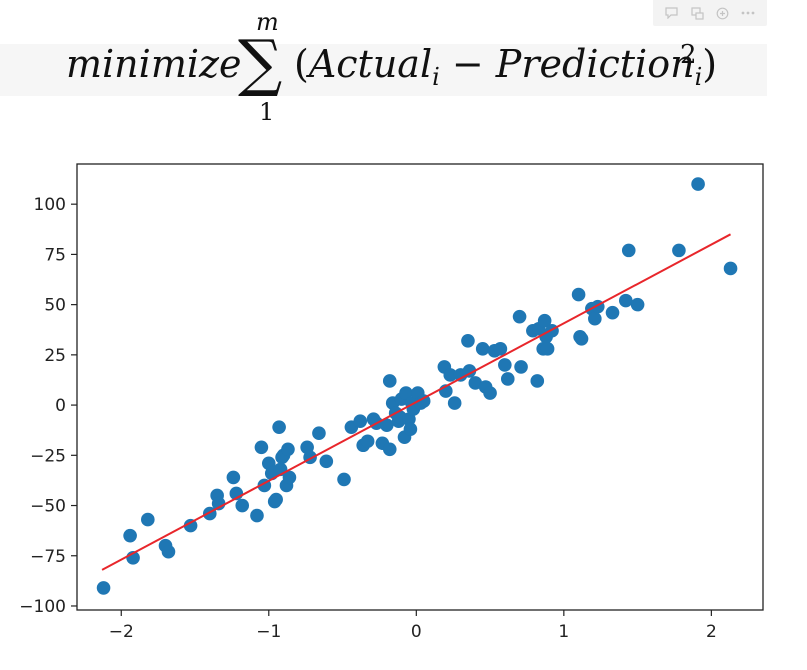 The width and height of the screenshot is (807, 670). Describe the element at coordinates (60, 406) in the screenshot. I see `y-tick-label: 0` at that location.